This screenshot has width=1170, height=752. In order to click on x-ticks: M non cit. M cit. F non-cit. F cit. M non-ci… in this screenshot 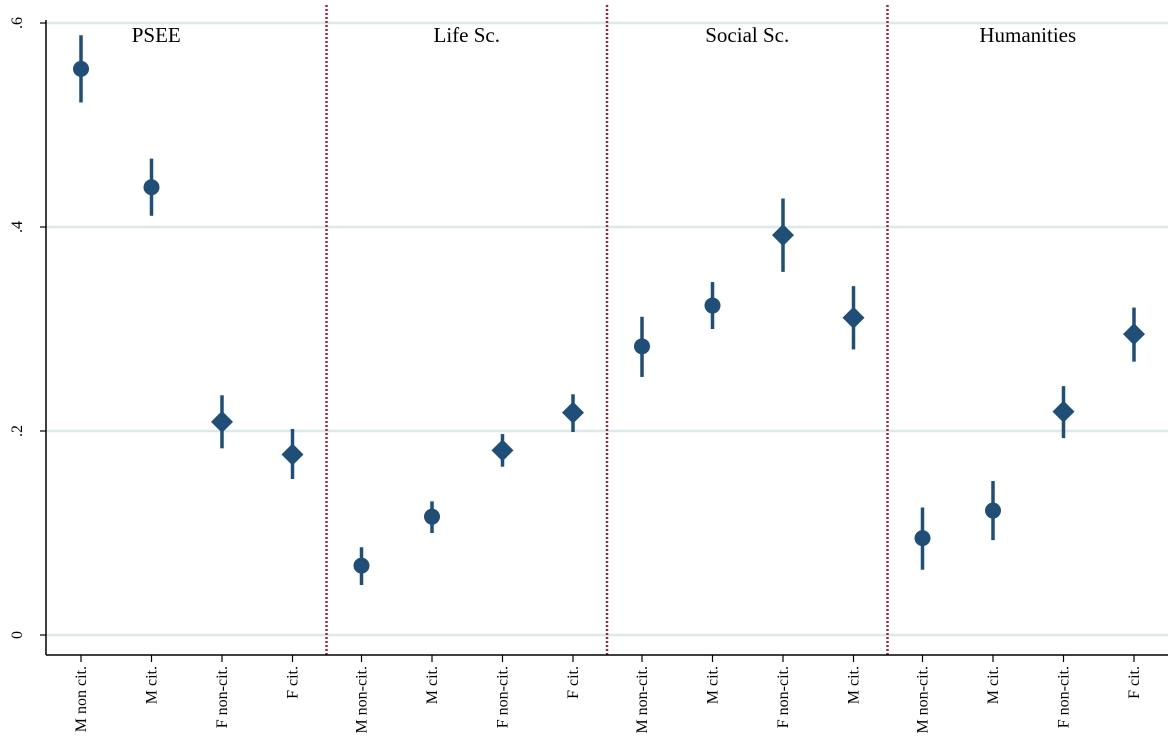, I will do `click(608, 694)`.